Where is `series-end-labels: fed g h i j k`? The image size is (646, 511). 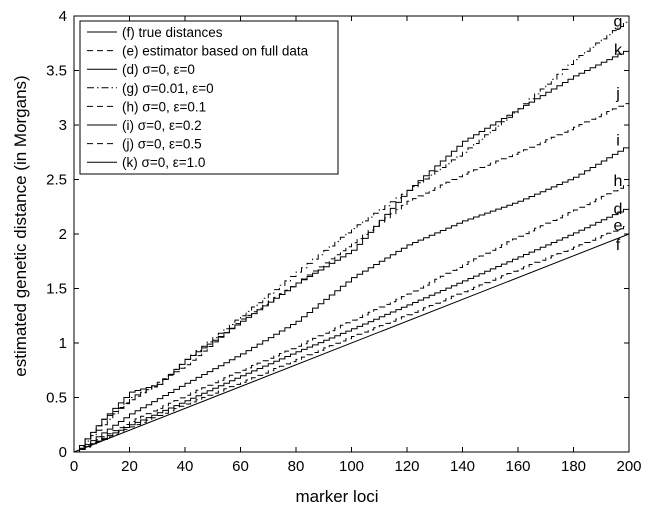
series-end-labels: fed g h i j k is located at coordinates (618, 134).